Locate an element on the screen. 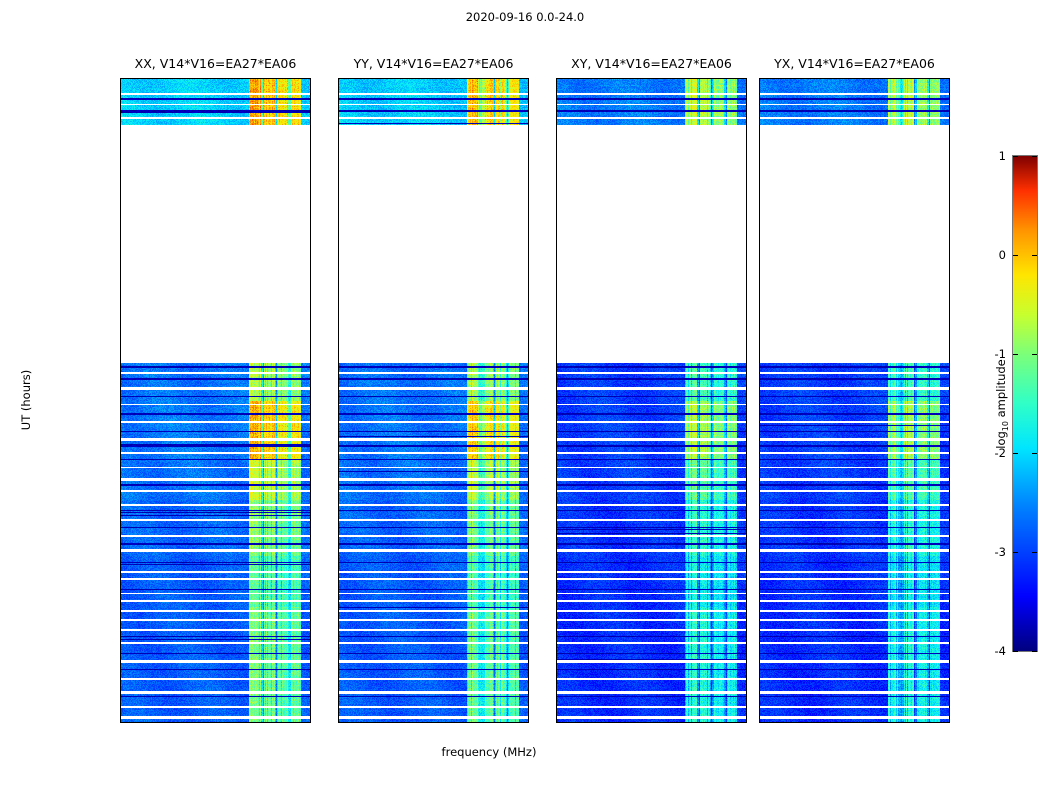 The width and height of the screenshot is (1050, 800). colorbar-label-sub: 10 is located at coordinates (1006, 426).